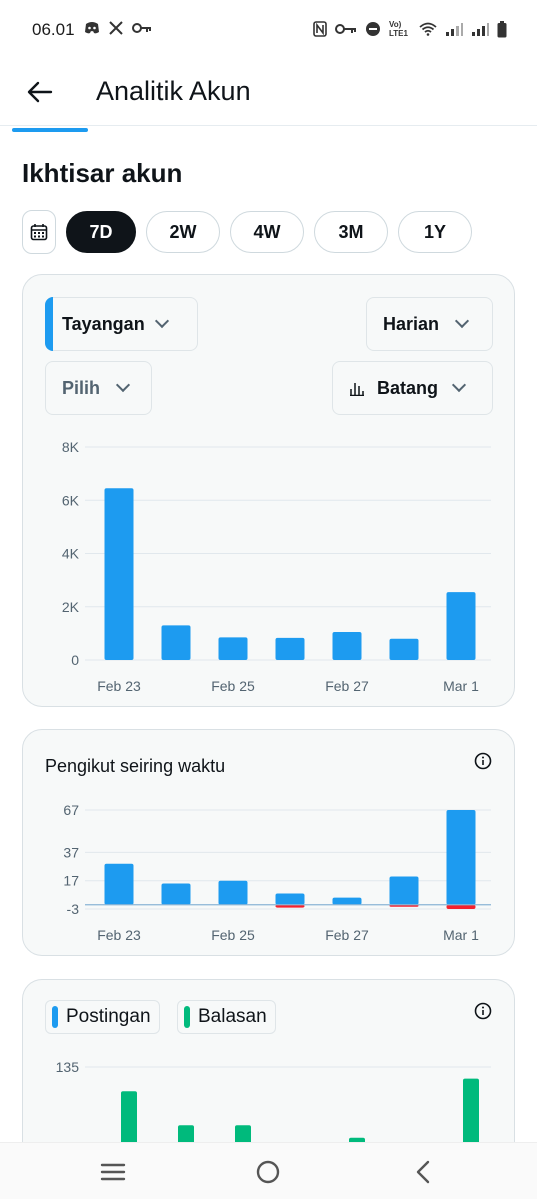 This screenshot has width=537, height=1199. Describe the element at coordinates (408, 387) in the screenshot. I see `chart-type-dropdown-label: Batang` at that location.